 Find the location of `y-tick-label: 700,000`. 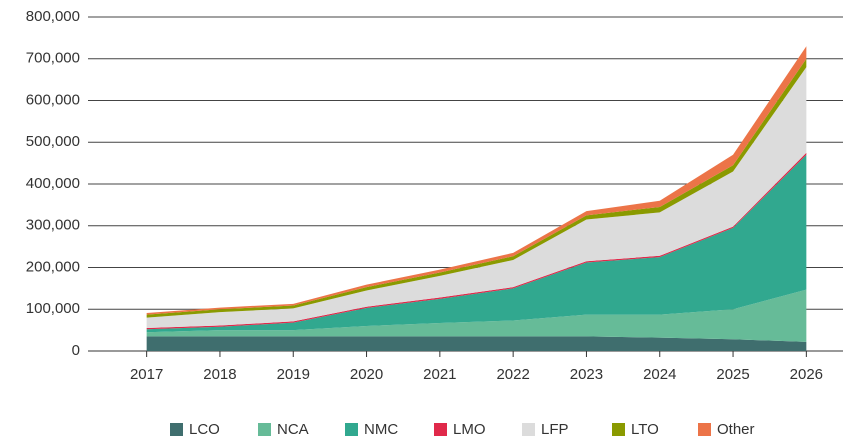

y-tick-label: 700,000 is located at coordinates (53, 58).